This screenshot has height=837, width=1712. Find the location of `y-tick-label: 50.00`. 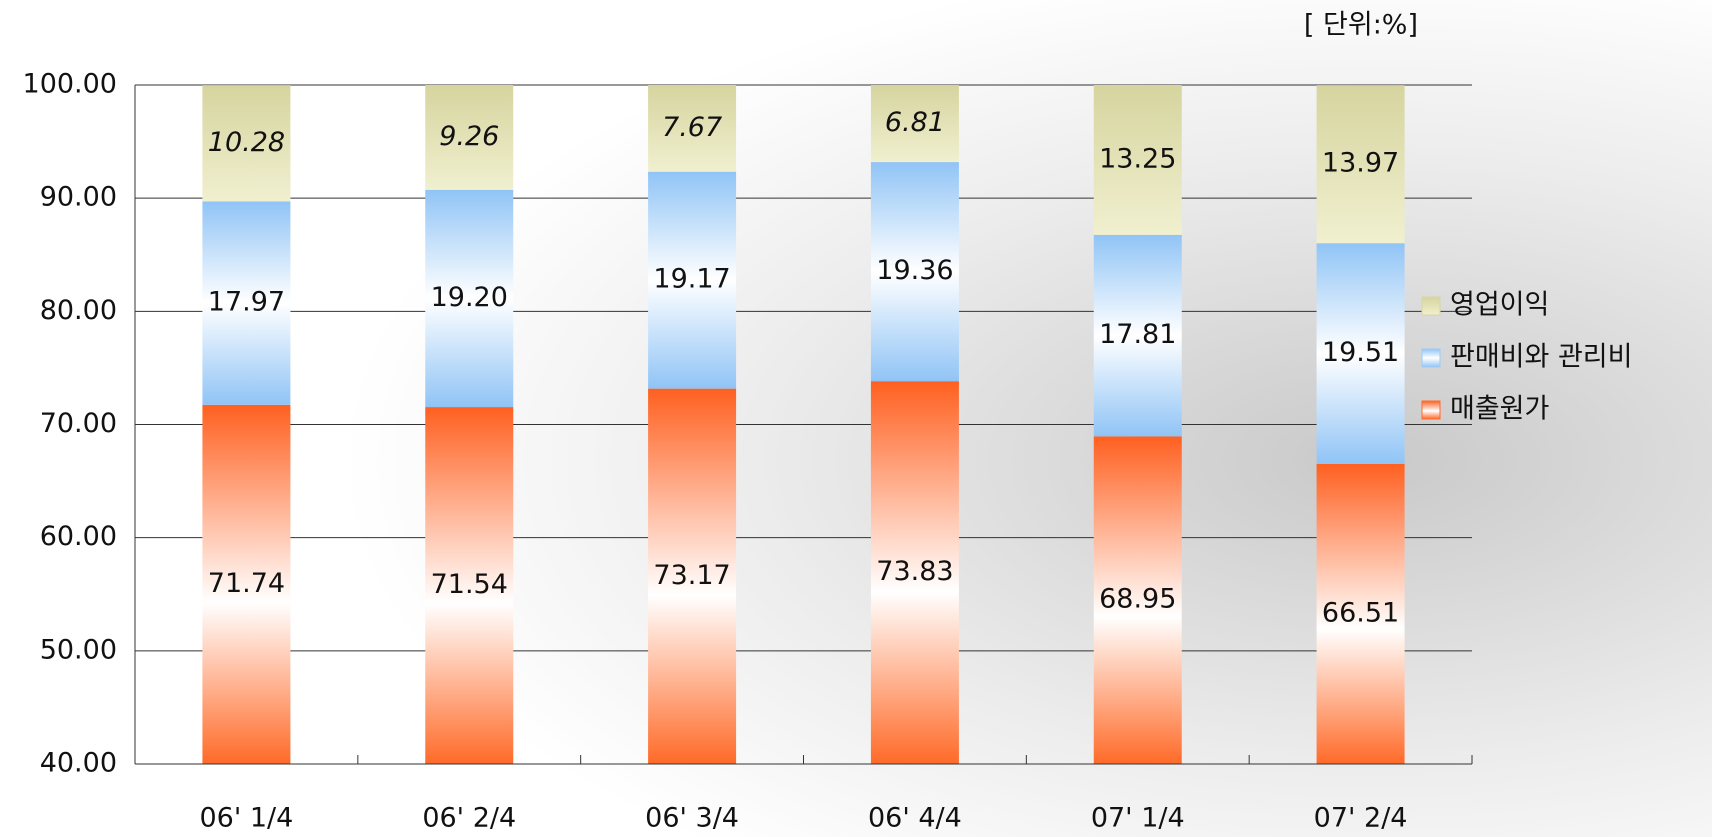

y-tick-label: 50.00 is located at coordinates (78, 649).